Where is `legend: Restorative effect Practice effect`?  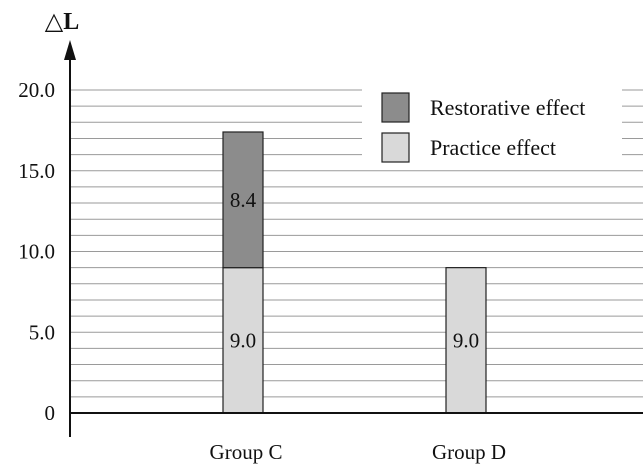
legend: Restorative effect Practice effect is located at coordinates (492, 128).